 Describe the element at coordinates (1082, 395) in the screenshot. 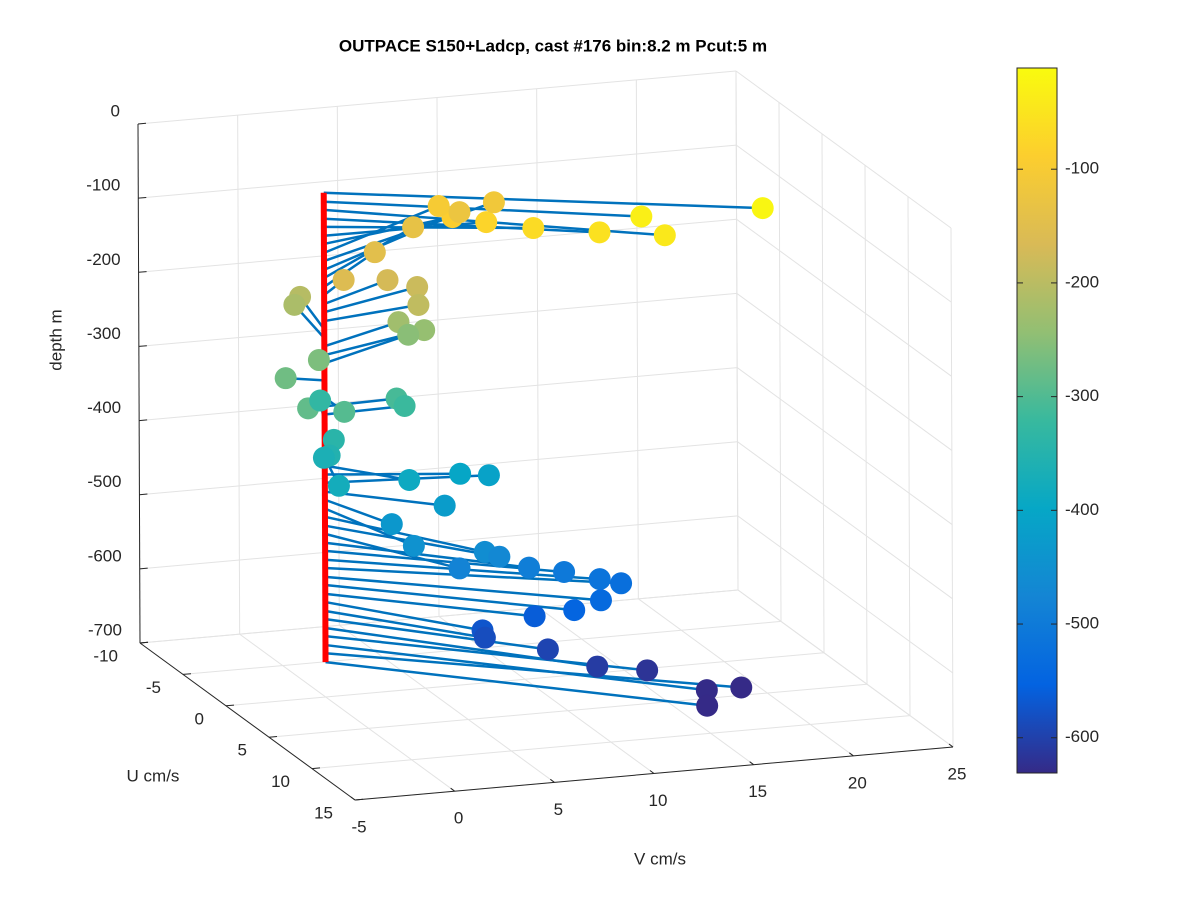

I see `colorbar-tick-label: -300` at that location.